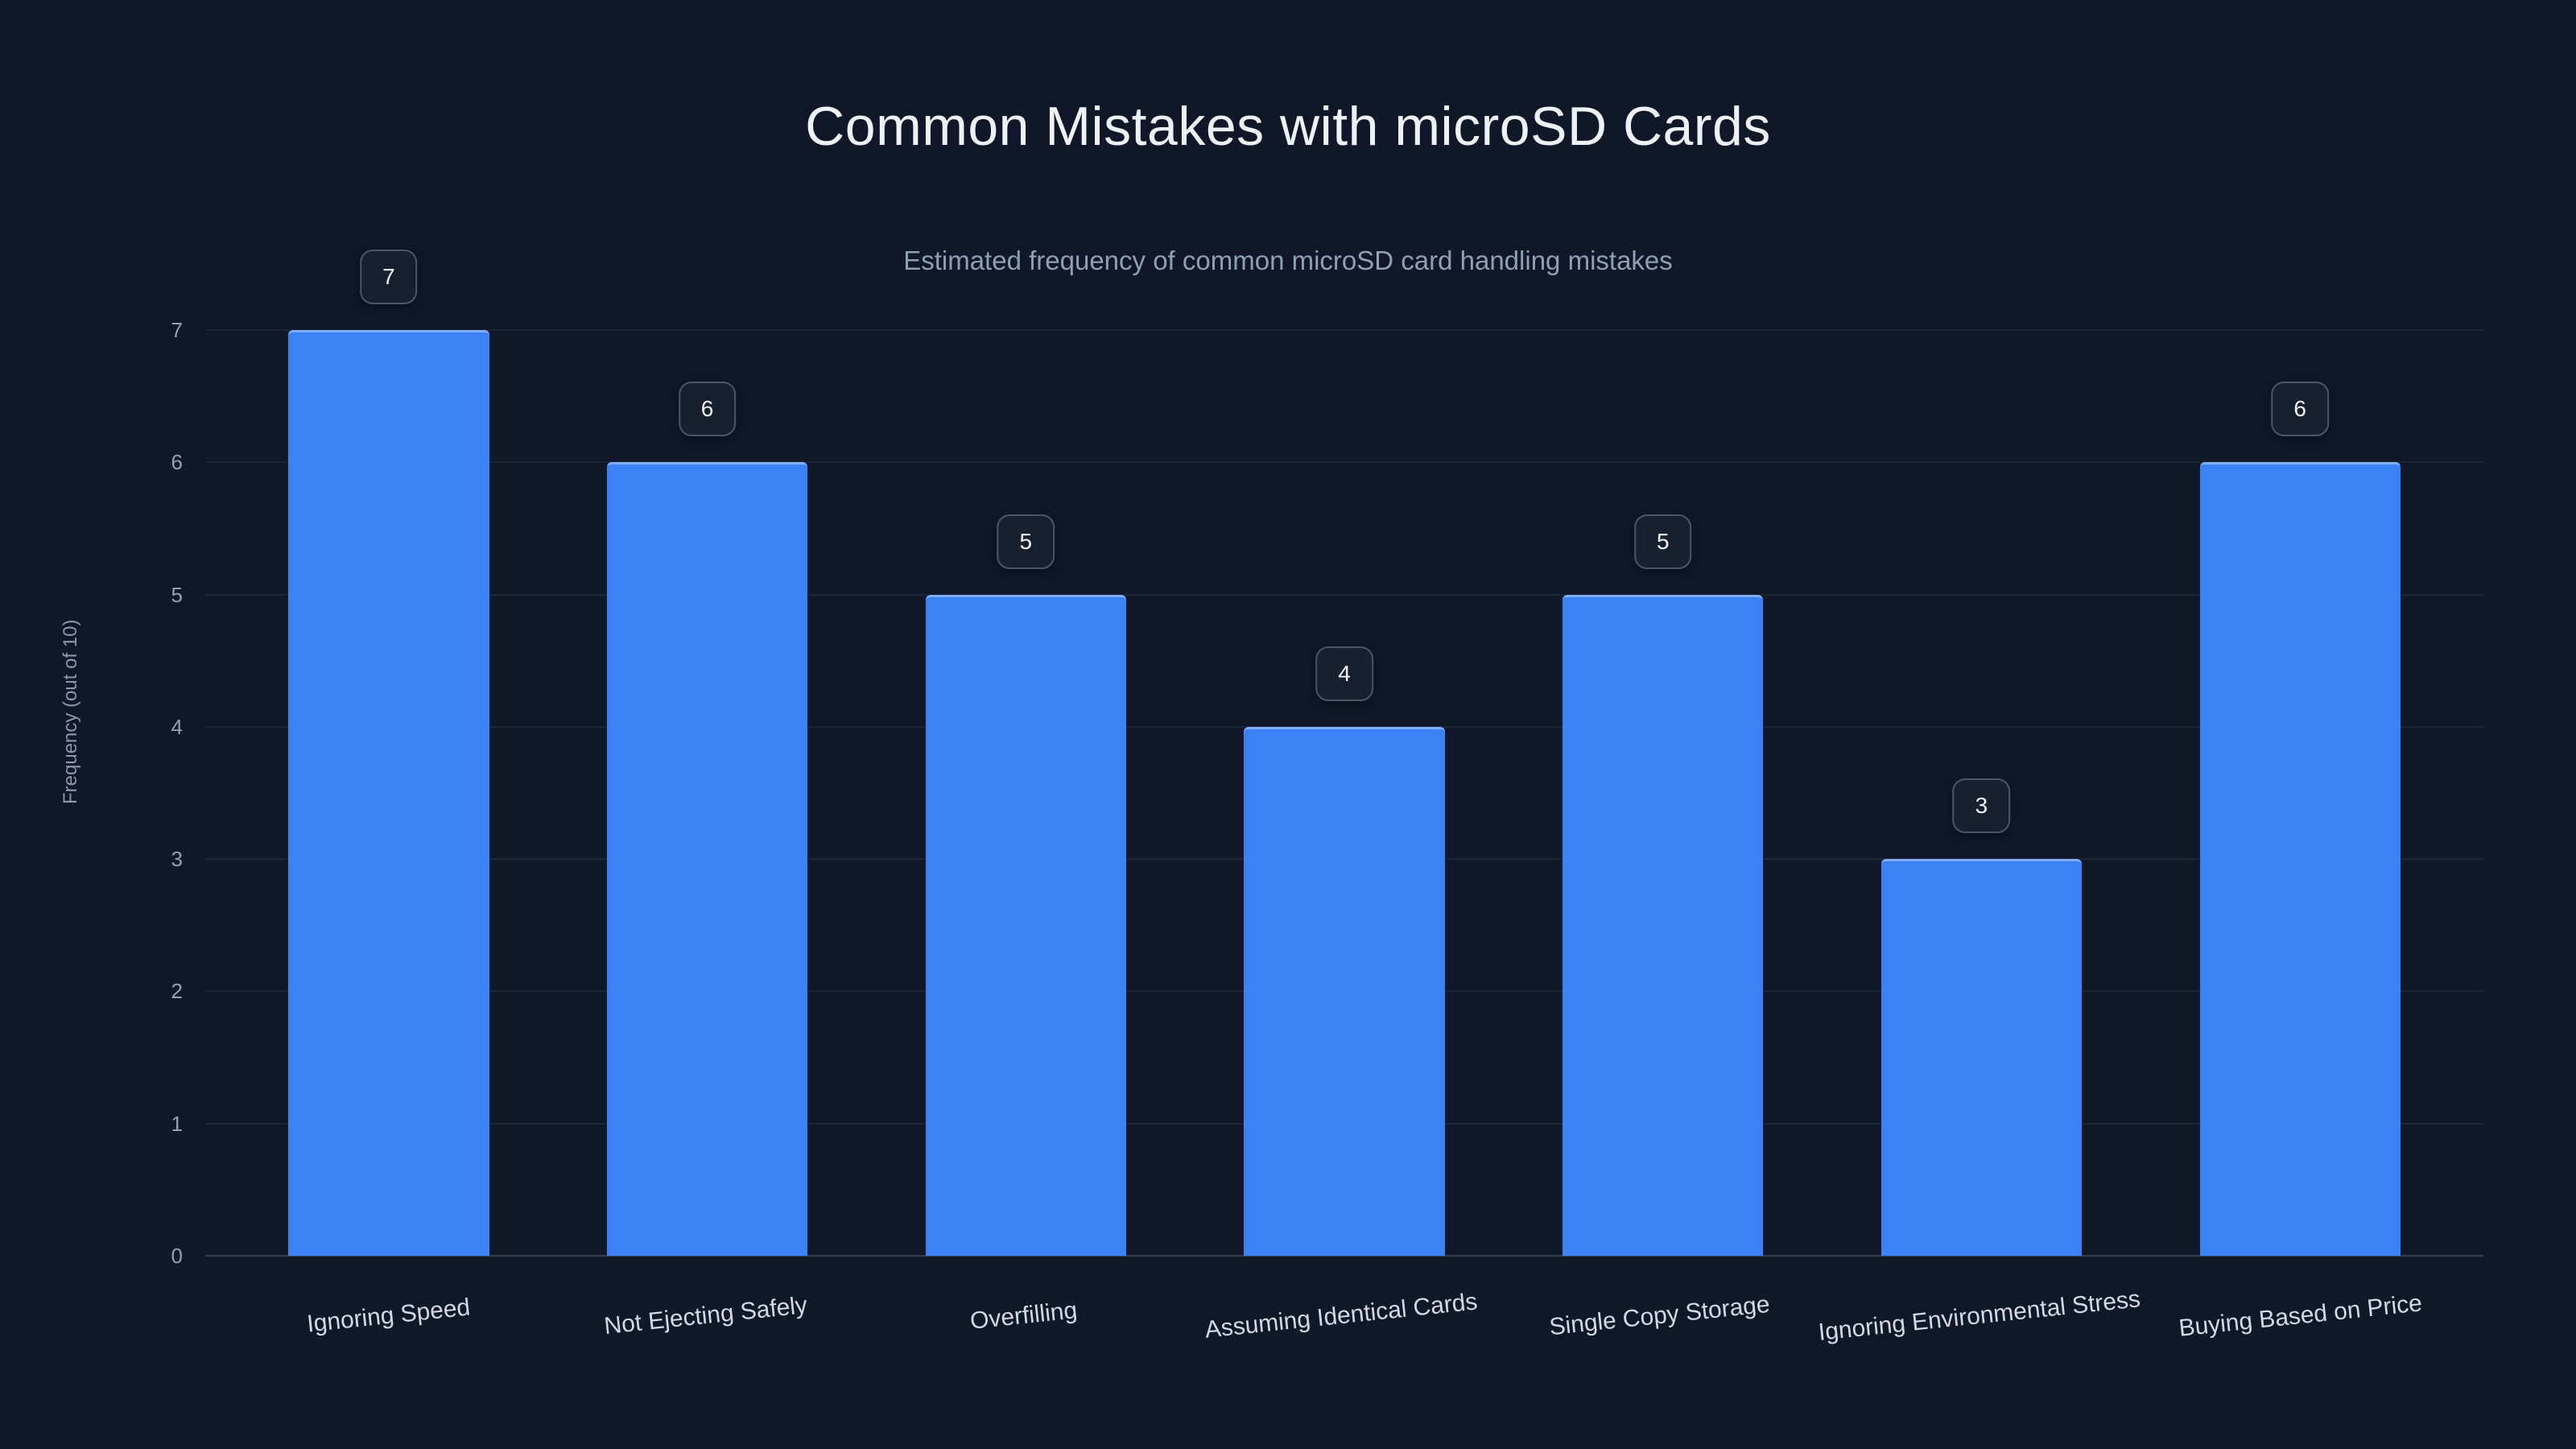 The image size is (2576, 1449). Describe the element at coordinates (177, 1256) in the screenshot. I see `y-tick-label: 0` at that location.